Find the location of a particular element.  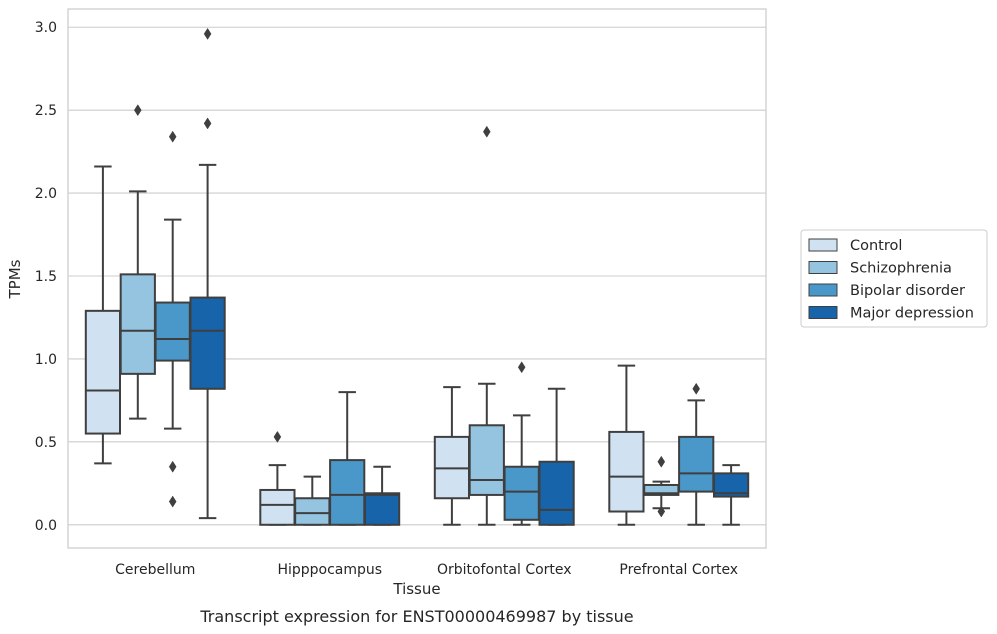

y-tick-label: 0.0 is located at coordinates (46, 526).